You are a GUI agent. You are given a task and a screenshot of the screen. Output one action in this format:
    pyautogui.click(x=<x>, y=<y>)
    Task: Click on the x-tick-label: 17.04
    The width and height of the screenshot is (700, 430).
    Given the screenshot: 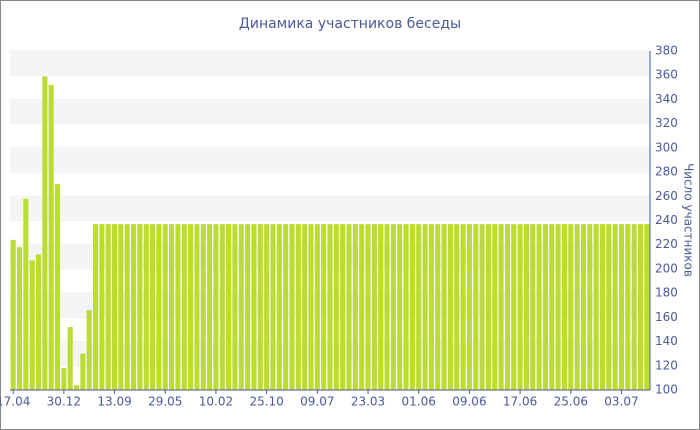 What is the action you would take?
    pyautogui.click(x=15, y=402)
    